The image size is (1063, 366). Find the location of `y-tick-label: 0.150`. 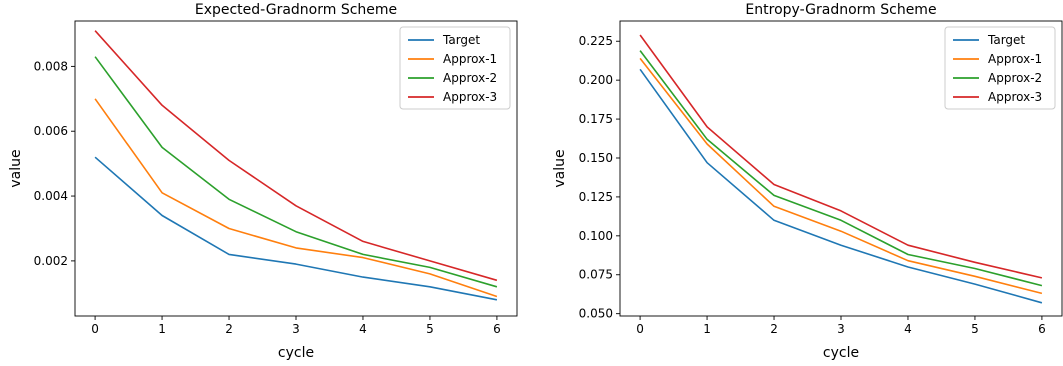

y-tick-label: 0.150 is located at coordinates (596, 158).